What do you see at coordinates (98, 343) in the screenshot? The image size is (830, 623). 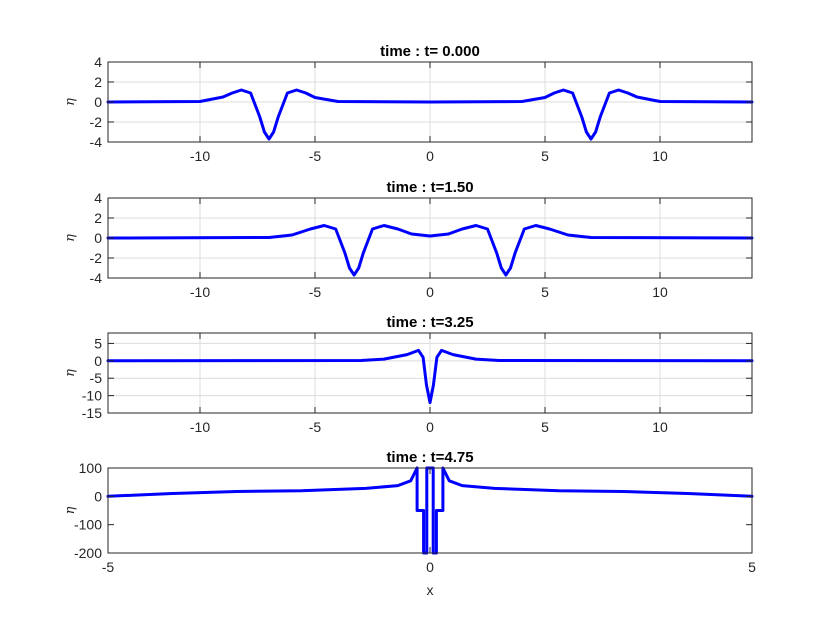 I see `y-tick-label: 5` at bounding box center [98, 343].